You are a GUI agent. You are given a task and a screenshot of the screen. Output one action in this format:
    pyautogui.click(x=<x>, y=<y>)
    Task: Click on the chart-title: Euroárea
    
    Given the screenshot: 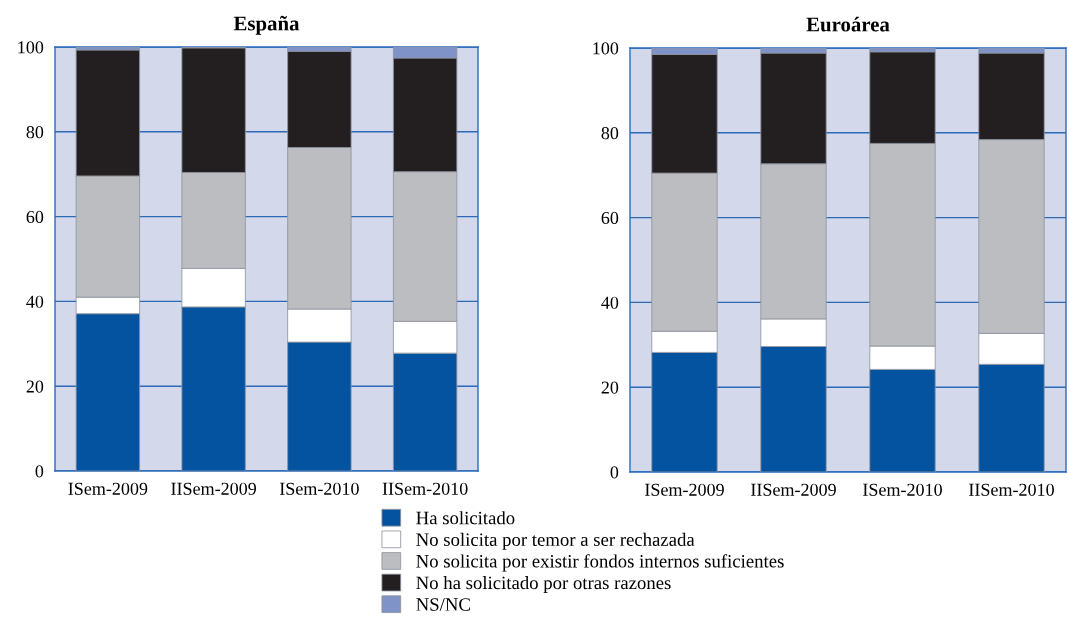 What is the action you would take?
    pyautogui.click(x=848, y=24)
    